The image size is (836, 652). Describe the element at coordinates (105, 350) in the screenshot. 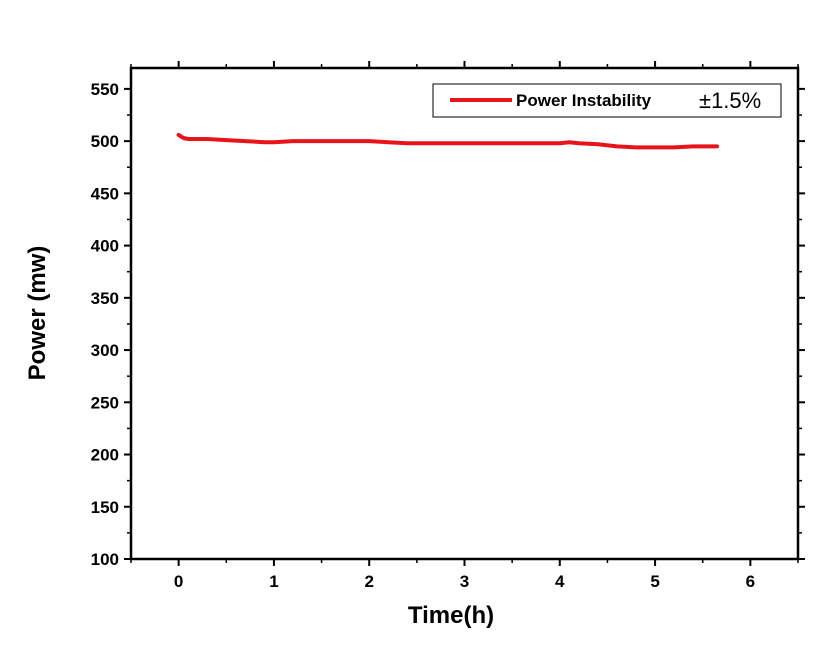

I see `y-tick-label: 300` at that location.